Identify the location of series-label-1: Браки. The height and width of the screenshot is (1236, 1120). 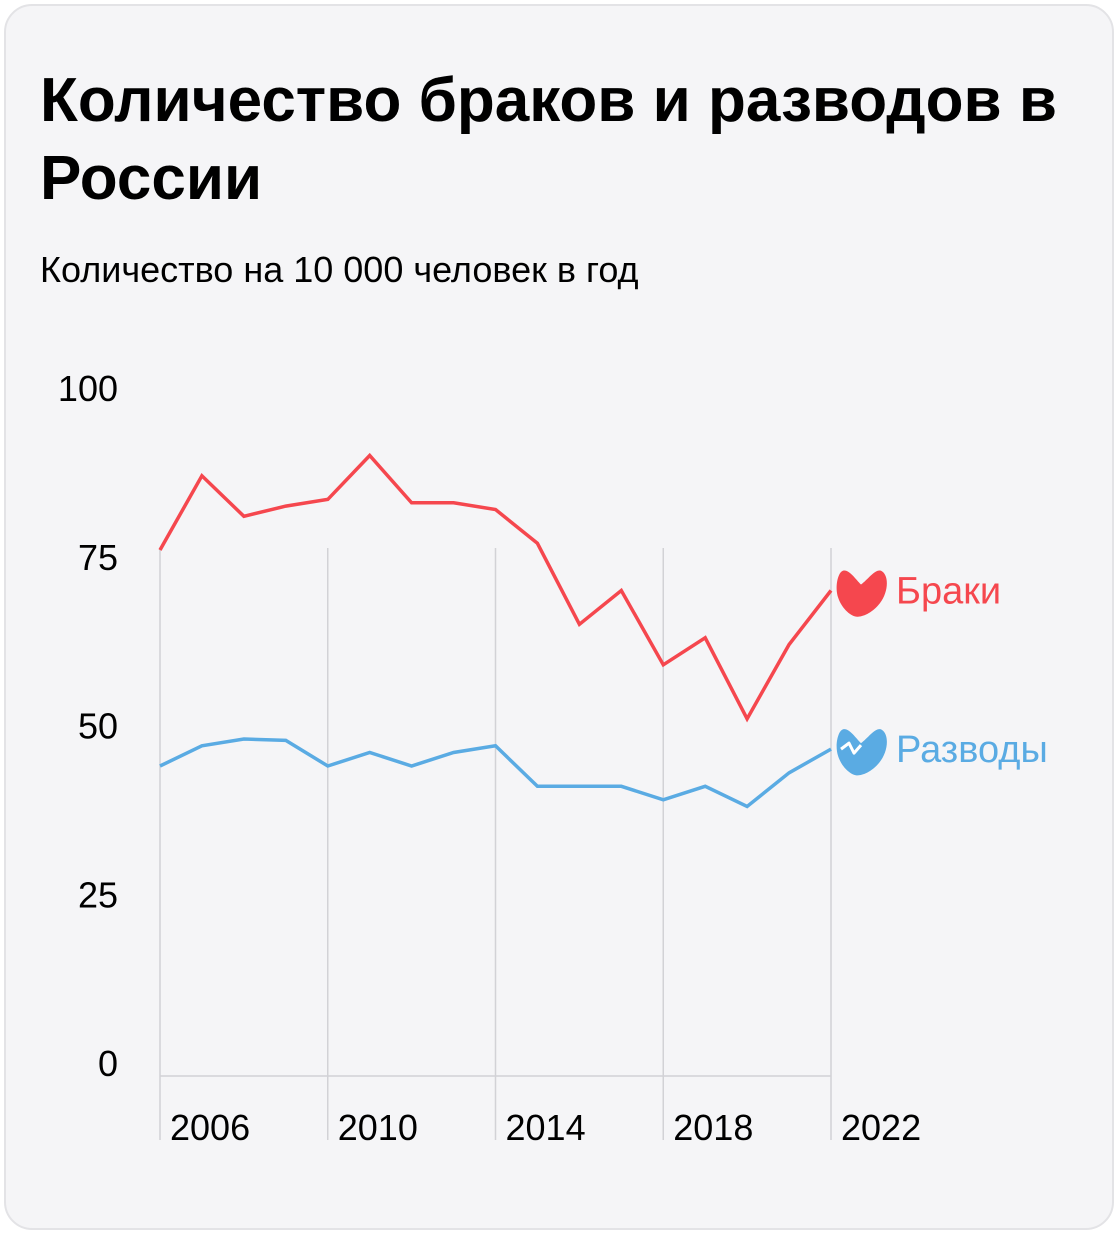
(948, 592).